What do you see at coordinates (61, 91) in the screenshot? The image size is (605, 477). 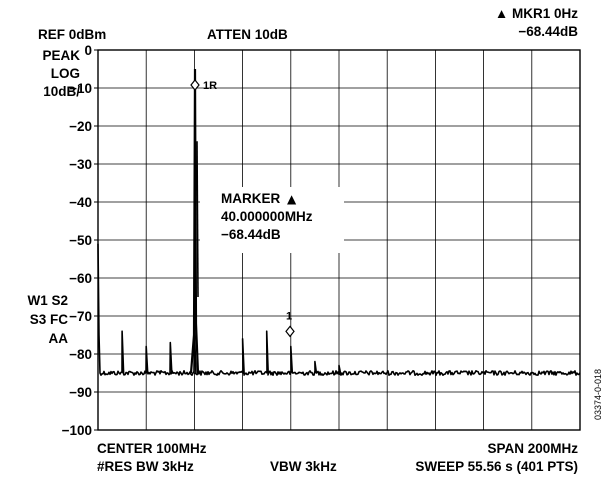 I see `mode-label-scale: 10dB/` at bounding box center [61, 91].